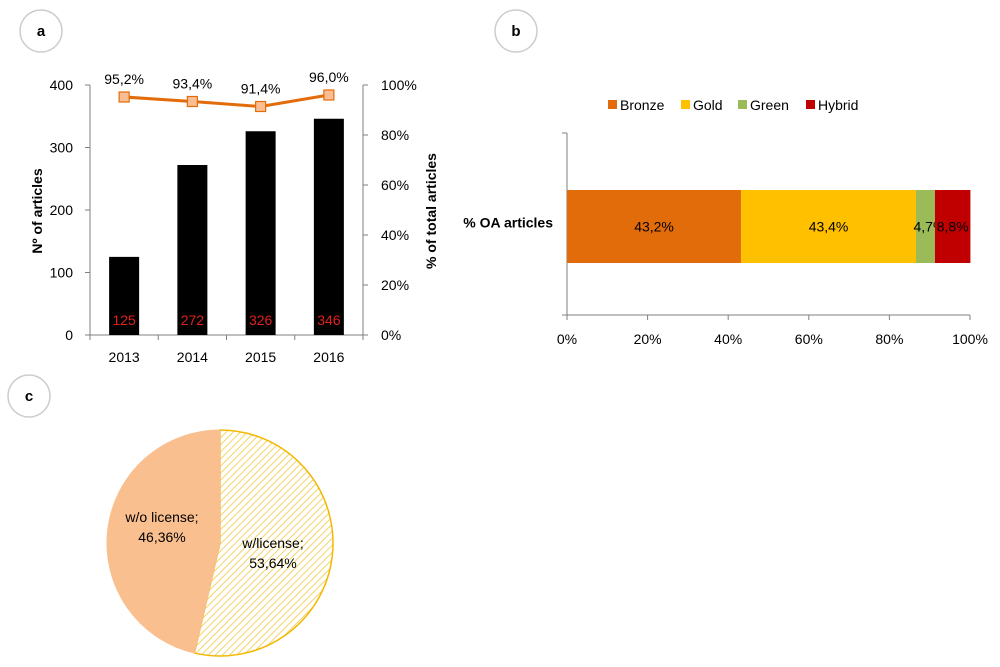 This screenshot has height=667, width=1000. Describe the element at coordinates (272, 543) in the screenshot. I see `chart-c-slice-label-line1: w/license;` at that location.